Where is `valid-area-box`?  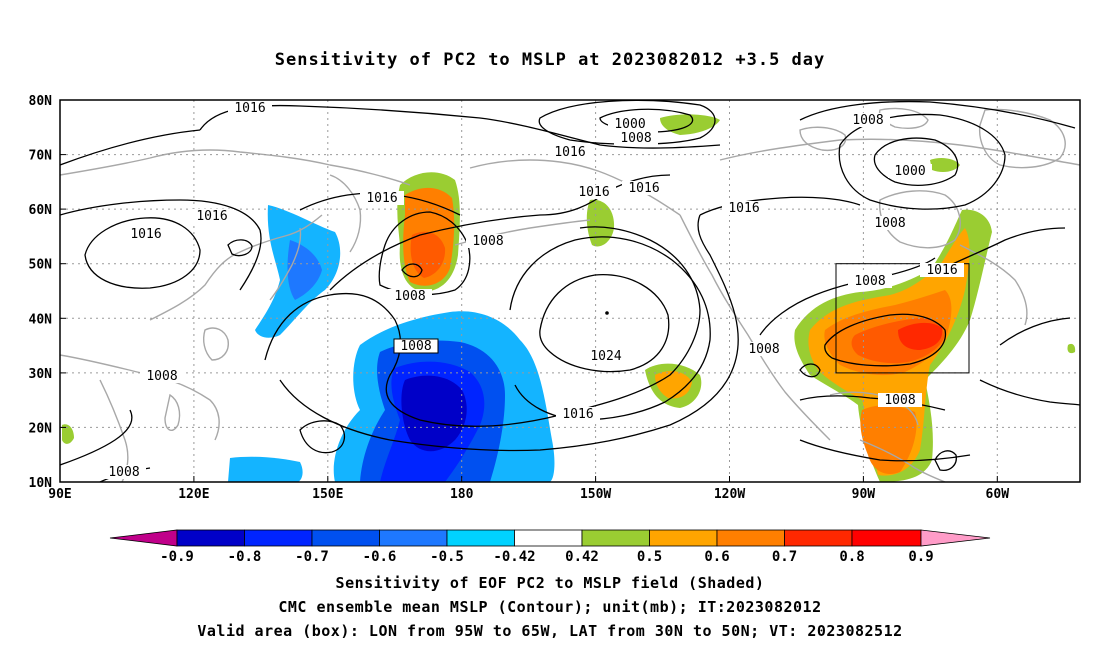
valid-area-box is located at coordinates (902, 318).